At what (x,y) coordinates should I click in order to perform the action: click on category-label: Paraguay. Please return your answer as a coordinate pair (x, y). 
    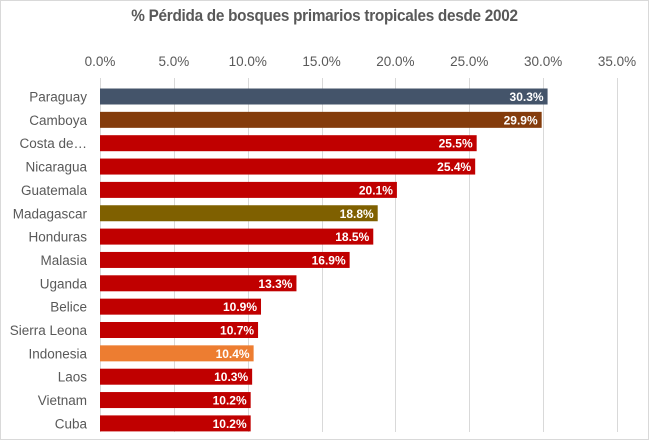
    Looking at the image, I should click on (58, 97).